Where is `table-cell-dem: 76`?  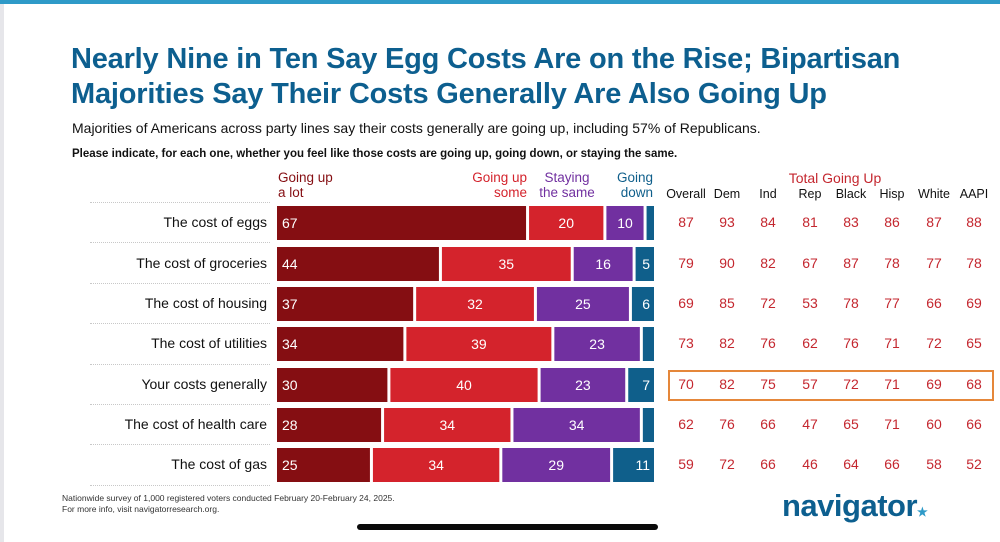 table-cell-dem: 76 is located at coordinates (727, 424).